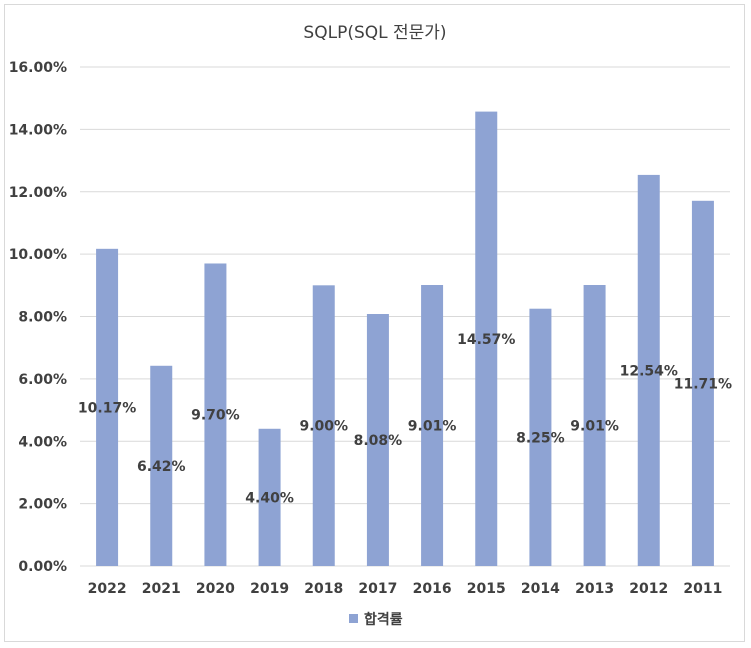 This screenshot has height=648, width=751. I want to click on x-tick-label: 2012, so click(648, 589).